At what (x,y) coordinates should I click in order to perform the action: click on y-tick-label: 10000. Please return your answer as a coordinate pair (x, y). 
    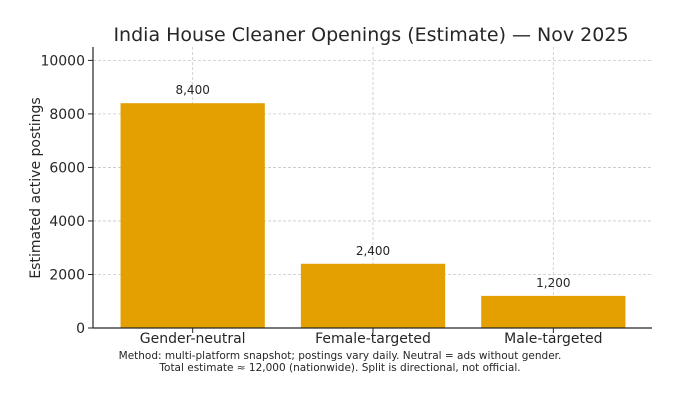
    Looking at the image, I should click on (62, 61).